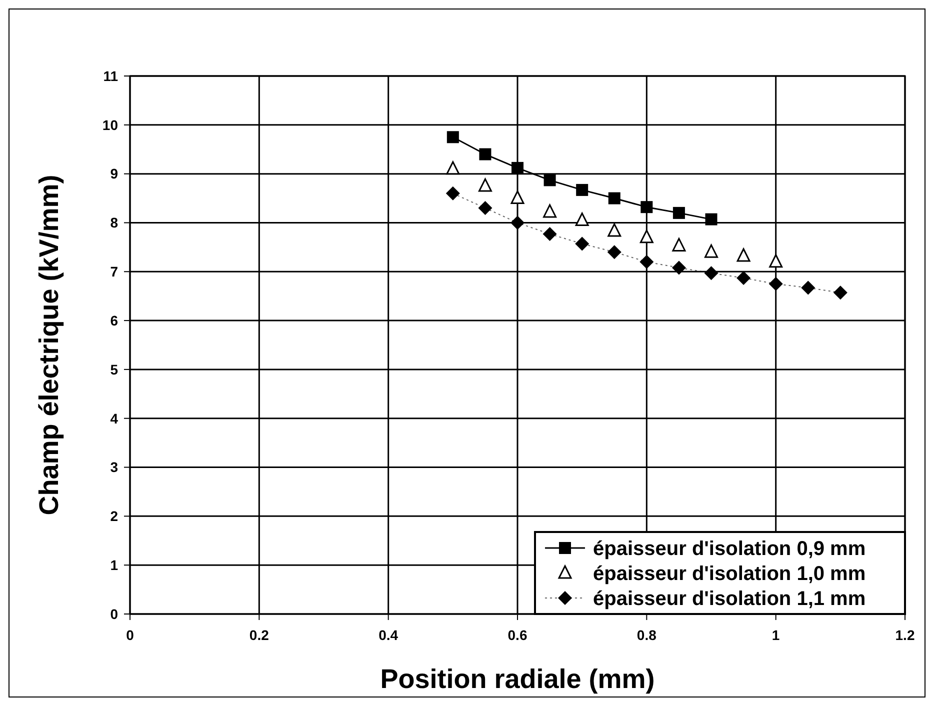 The image size is (934, 708). Describe the element at coordinates (729, 574) in the screenshot. I see `legend-label: épaisseur d'isolation 1,0 mm` at that location.